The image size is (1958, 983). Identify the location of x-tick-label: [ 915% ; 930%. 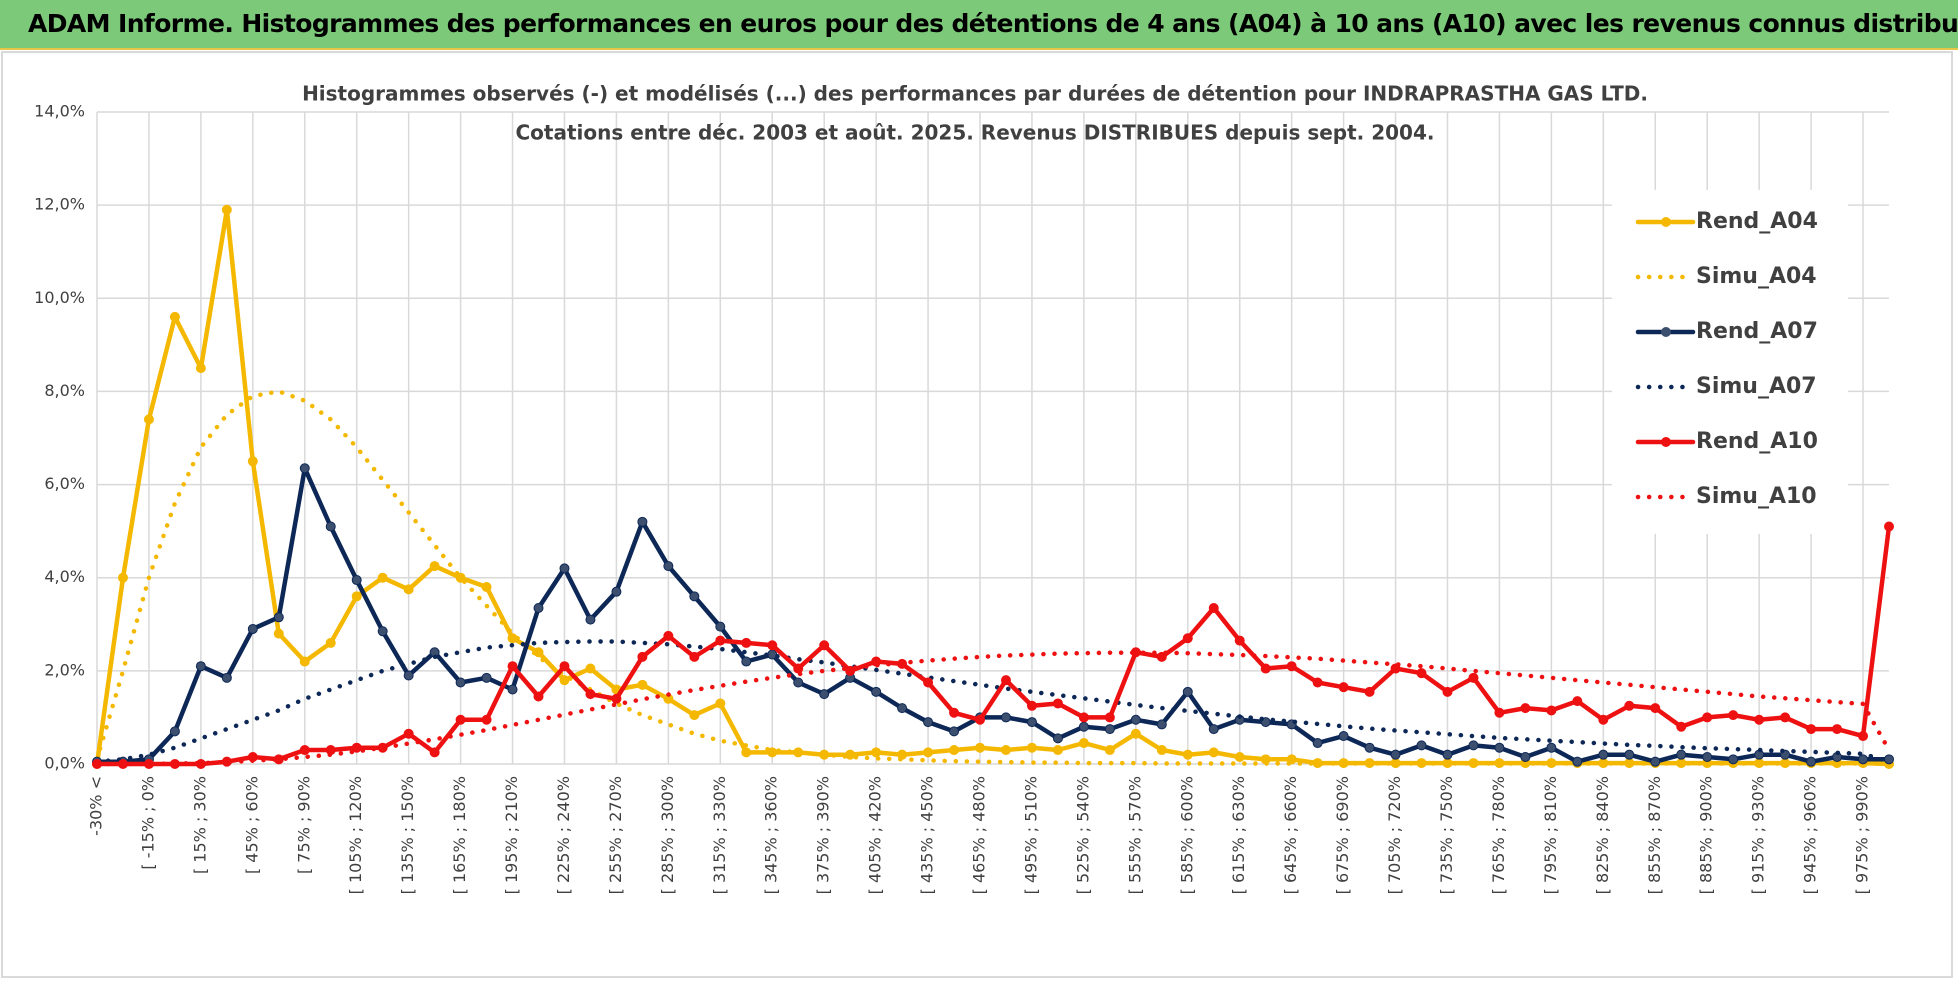
(1758, 835).